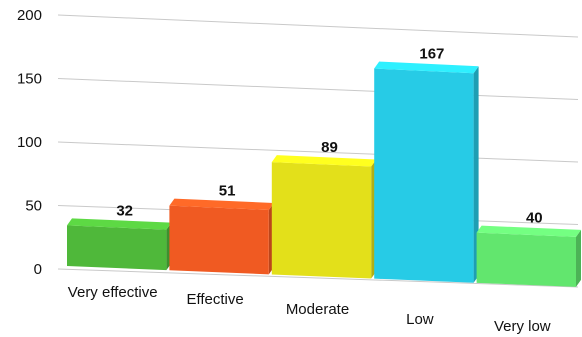 The image size is (582, 337). I want to click on bar-effective, so click(221, 236).